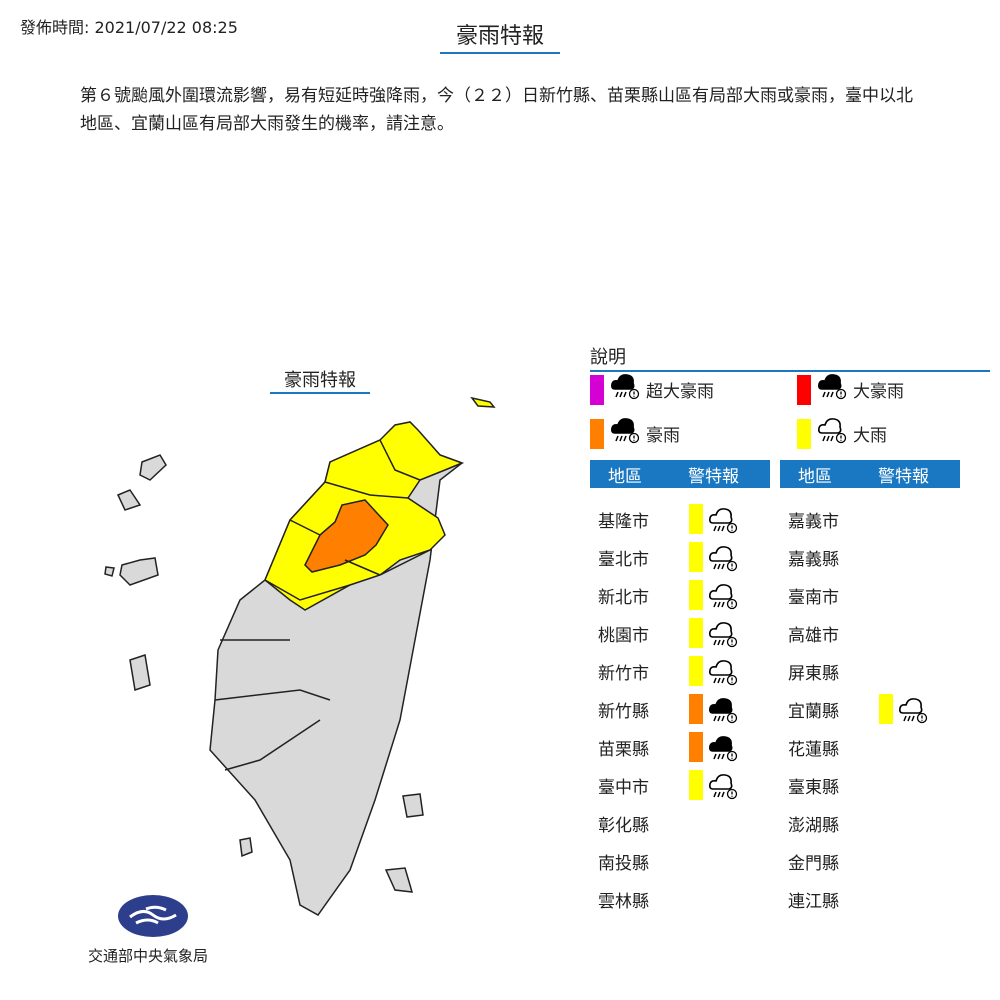  What do you see at coordinates (135, 572) in the screenshot?
I see `penghu-islands` at bounding box center [135, 572].